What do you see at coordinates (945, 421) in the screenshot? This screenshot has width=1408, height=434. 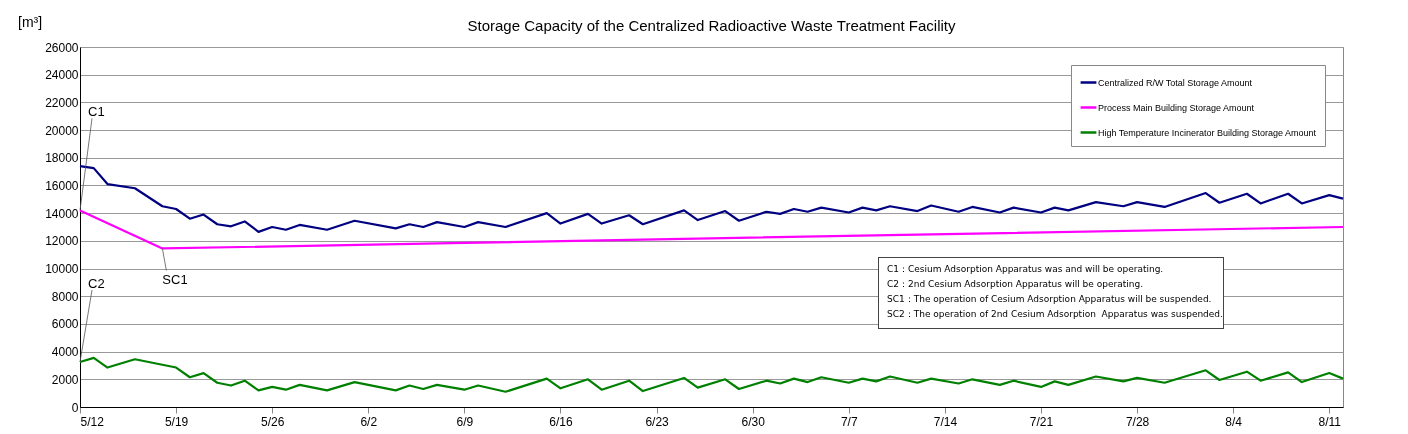 I see `x-tick-label: 7/14` at bounding box center [945, 421].